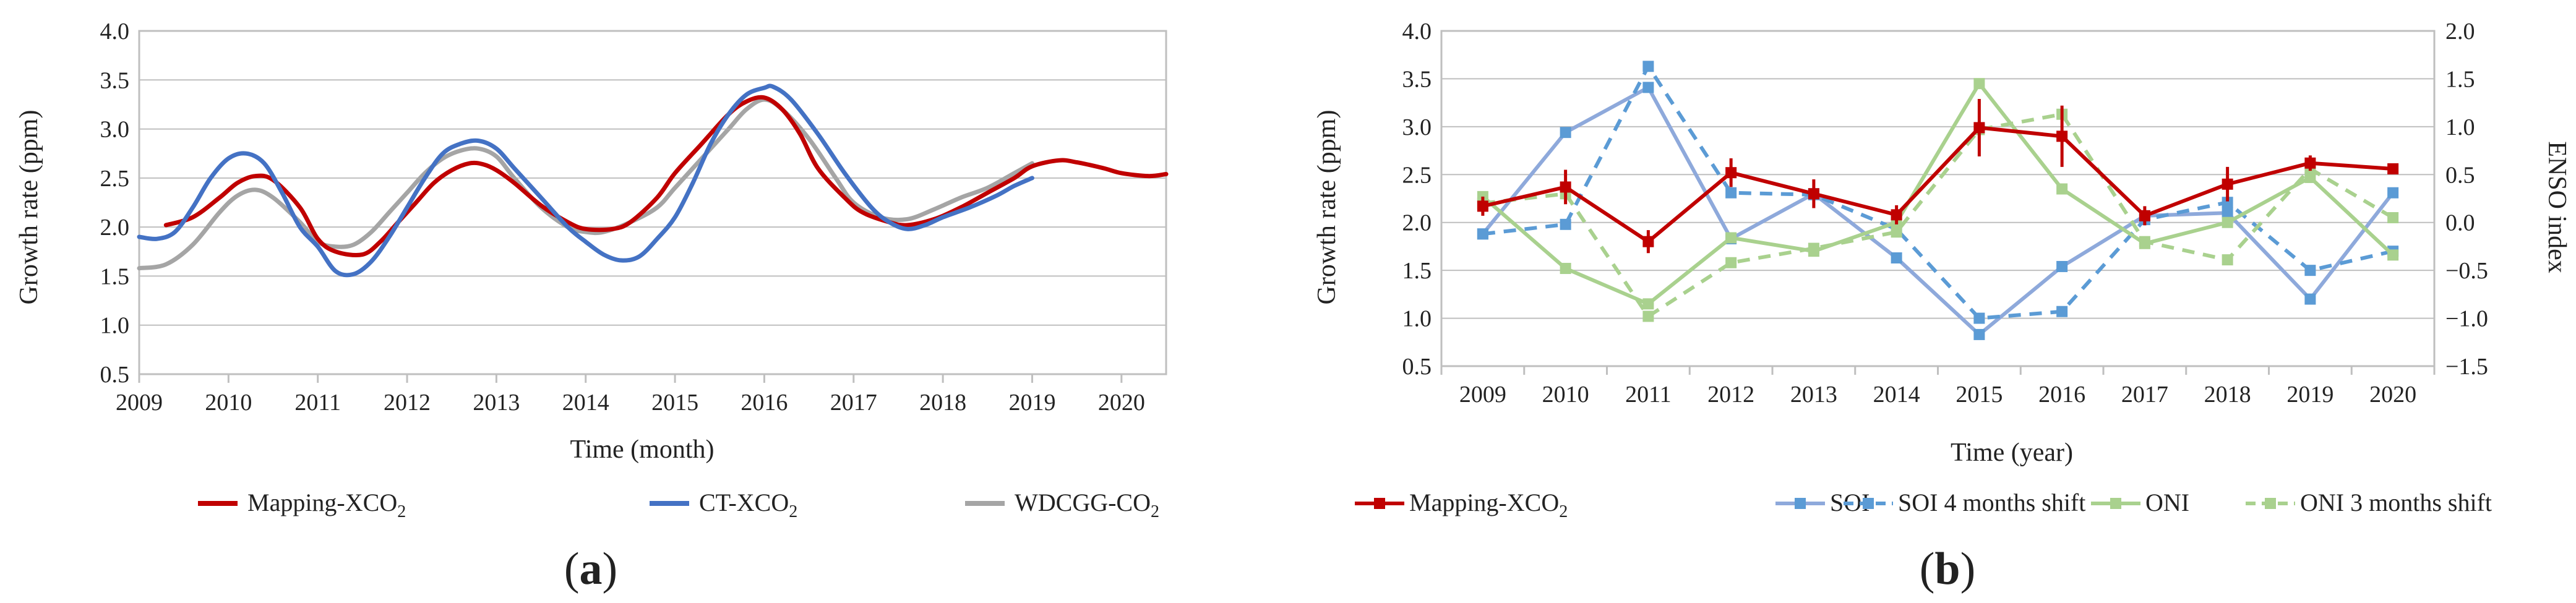  I want to click on chart-b-y-tick-label: 2.5, so click(1417, 175).